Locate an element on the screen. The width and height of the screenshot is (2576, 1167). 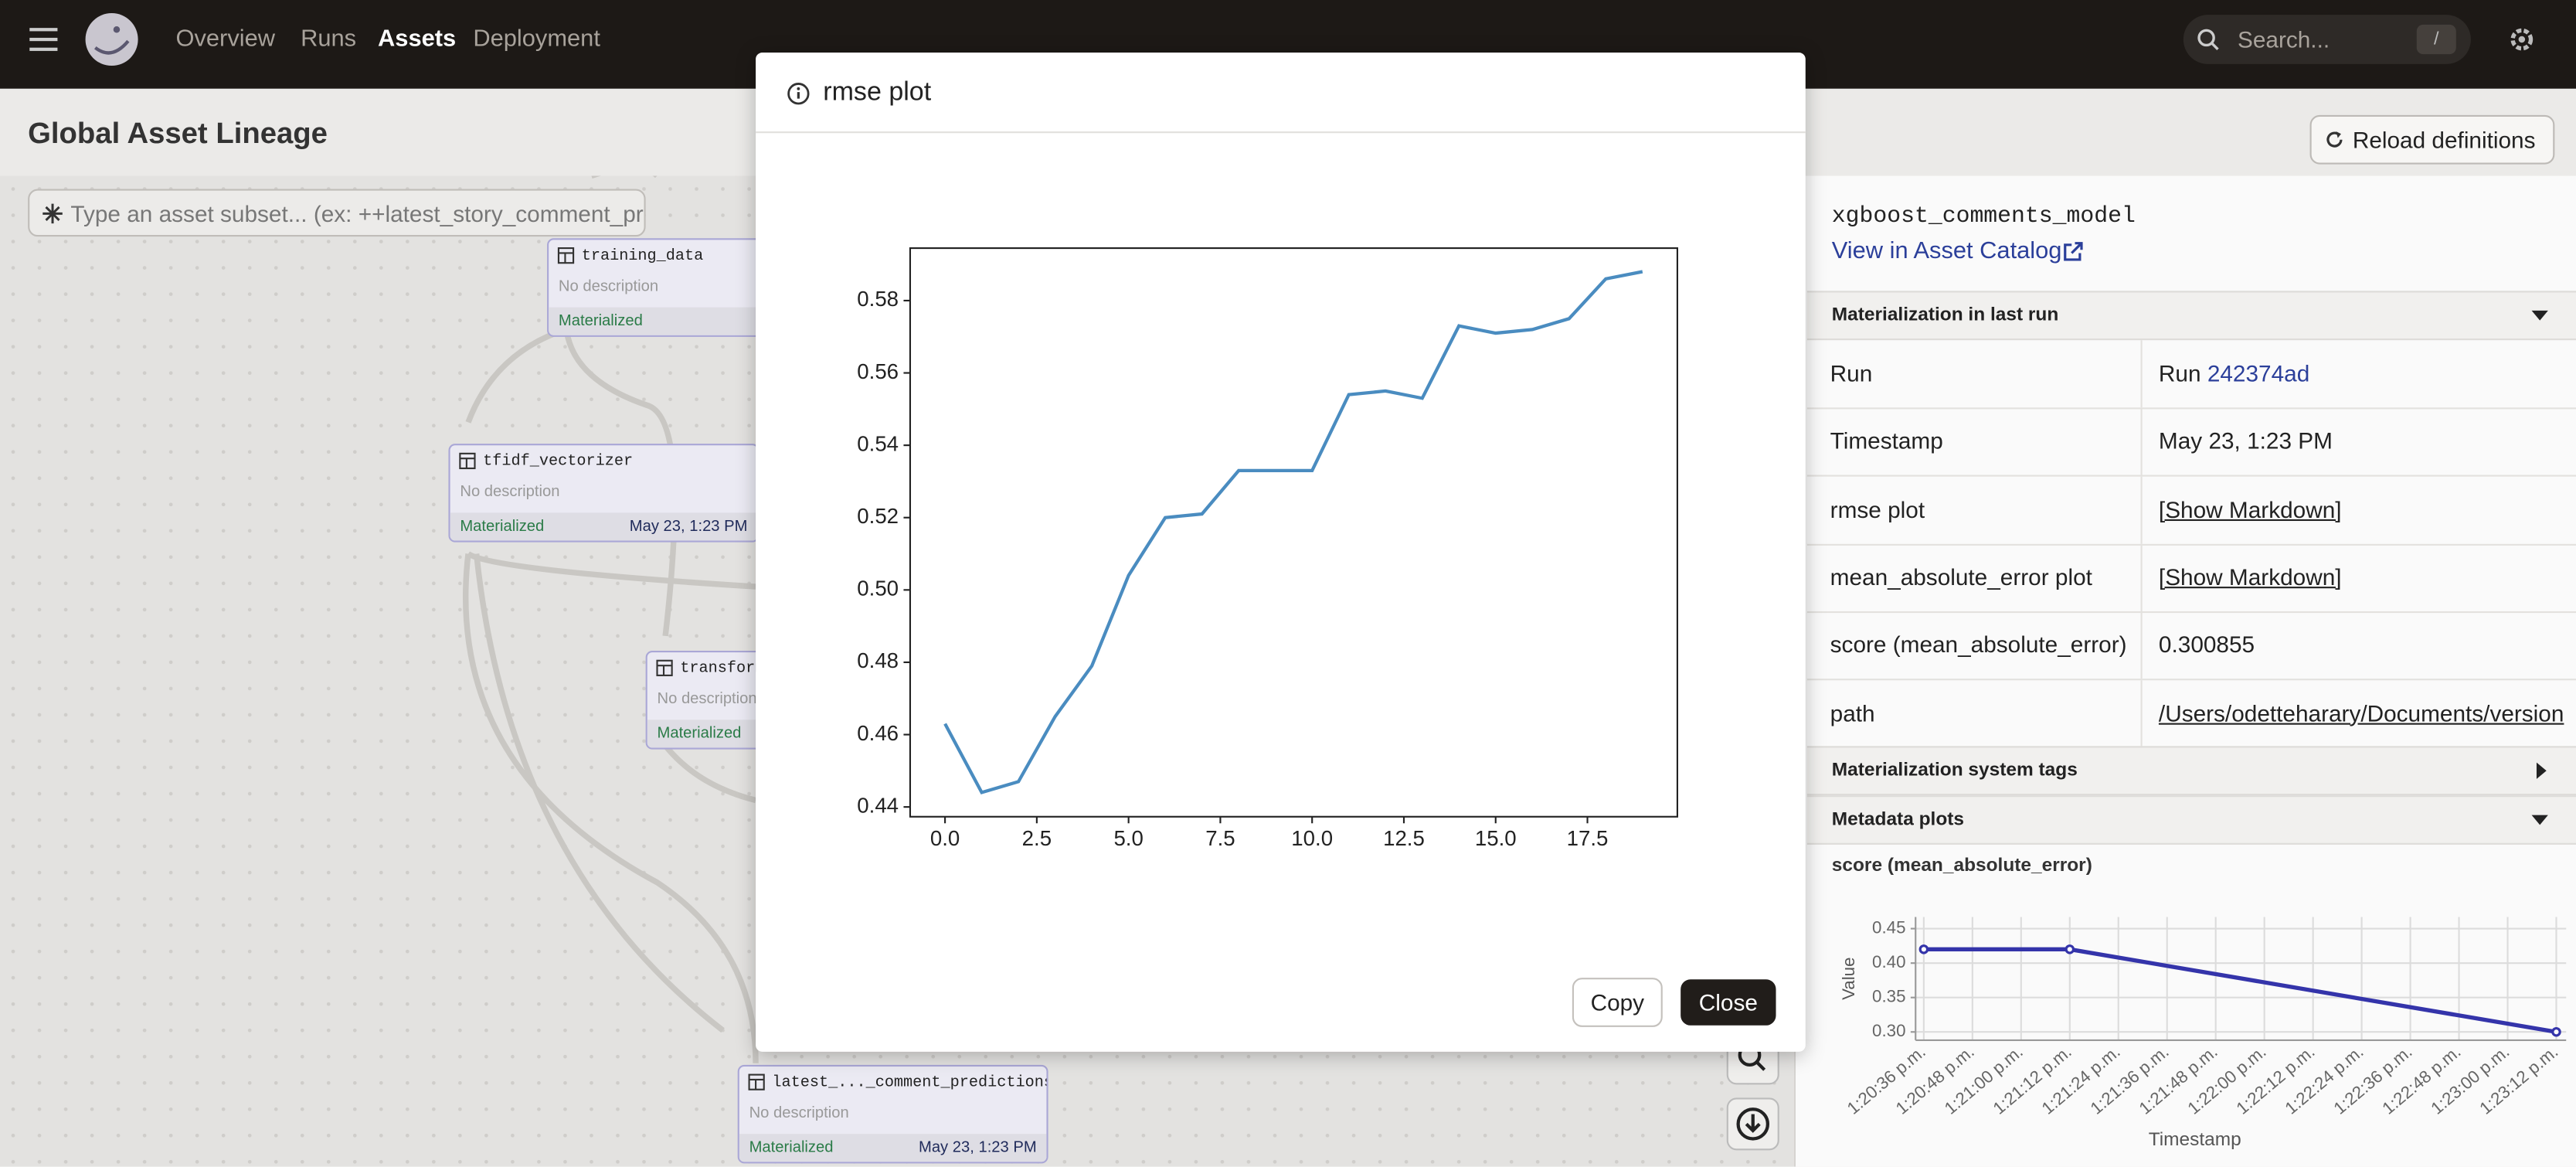
y-tick-label: 0.50 is located at coordinates (878, 589).